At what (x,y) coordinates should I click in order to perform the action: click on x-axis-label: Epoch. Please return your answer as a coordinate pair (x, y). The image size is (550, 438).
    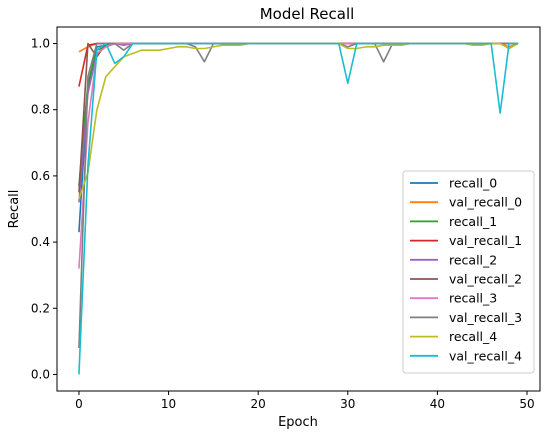
    Looking at the image, I should click on (298, 422).